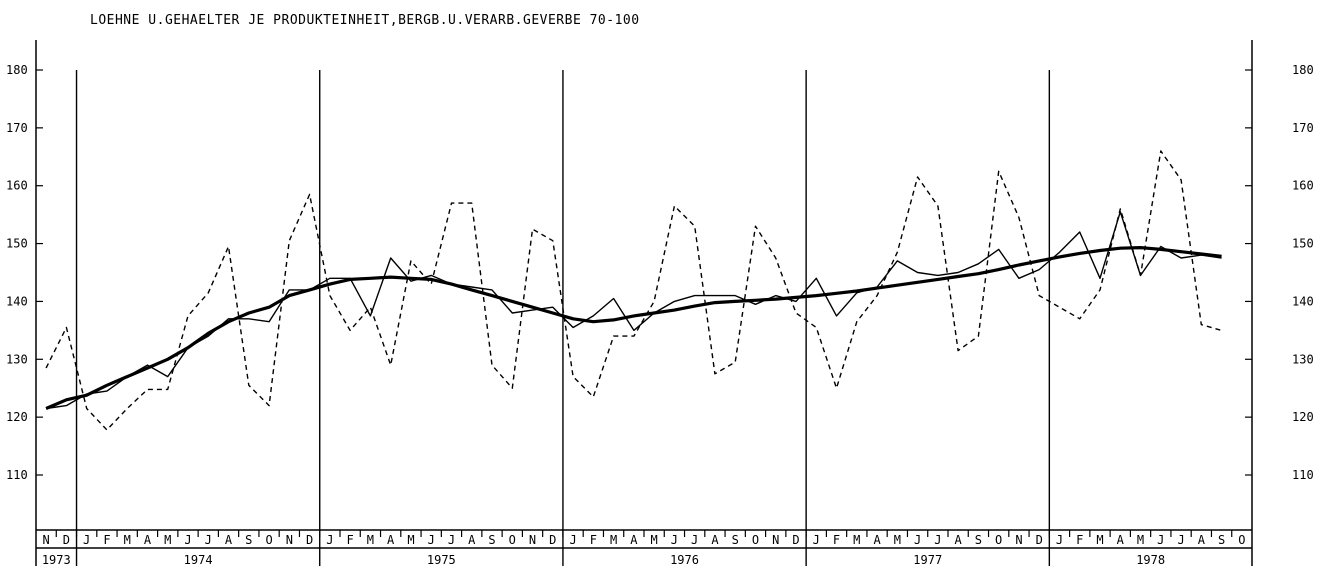 Image resolution: width=1329 pixels, height=573 pixels. Describe the element at coordinates (927, 560) in the screenshot. I see `year-label: 1977` at that location.